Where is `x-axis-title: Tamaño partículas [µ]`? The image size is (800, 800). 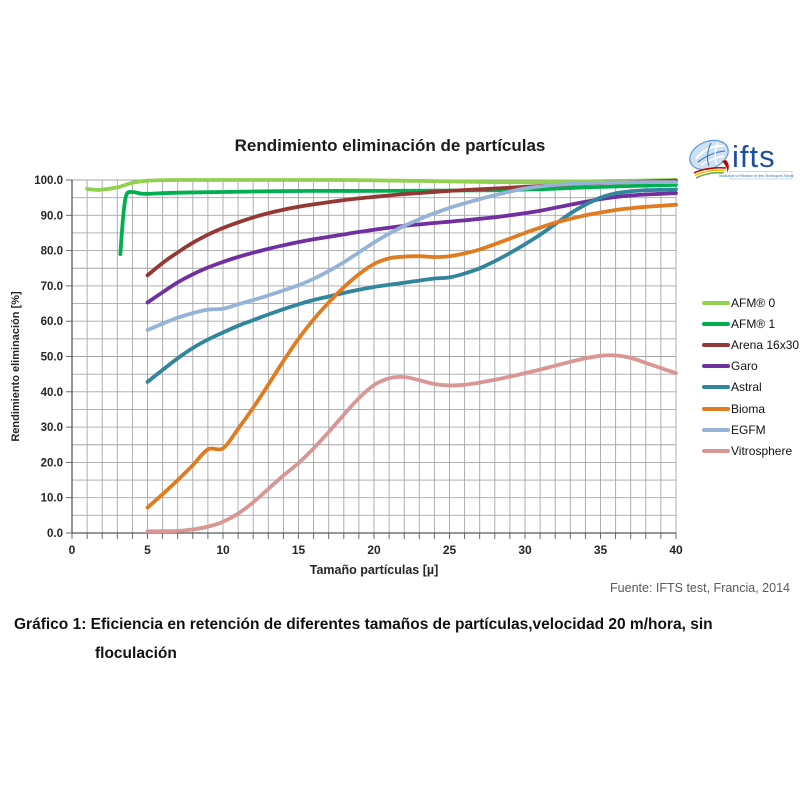 x-axis-title: Tamaño partículas [µ] is located at coordinates (374, 570).